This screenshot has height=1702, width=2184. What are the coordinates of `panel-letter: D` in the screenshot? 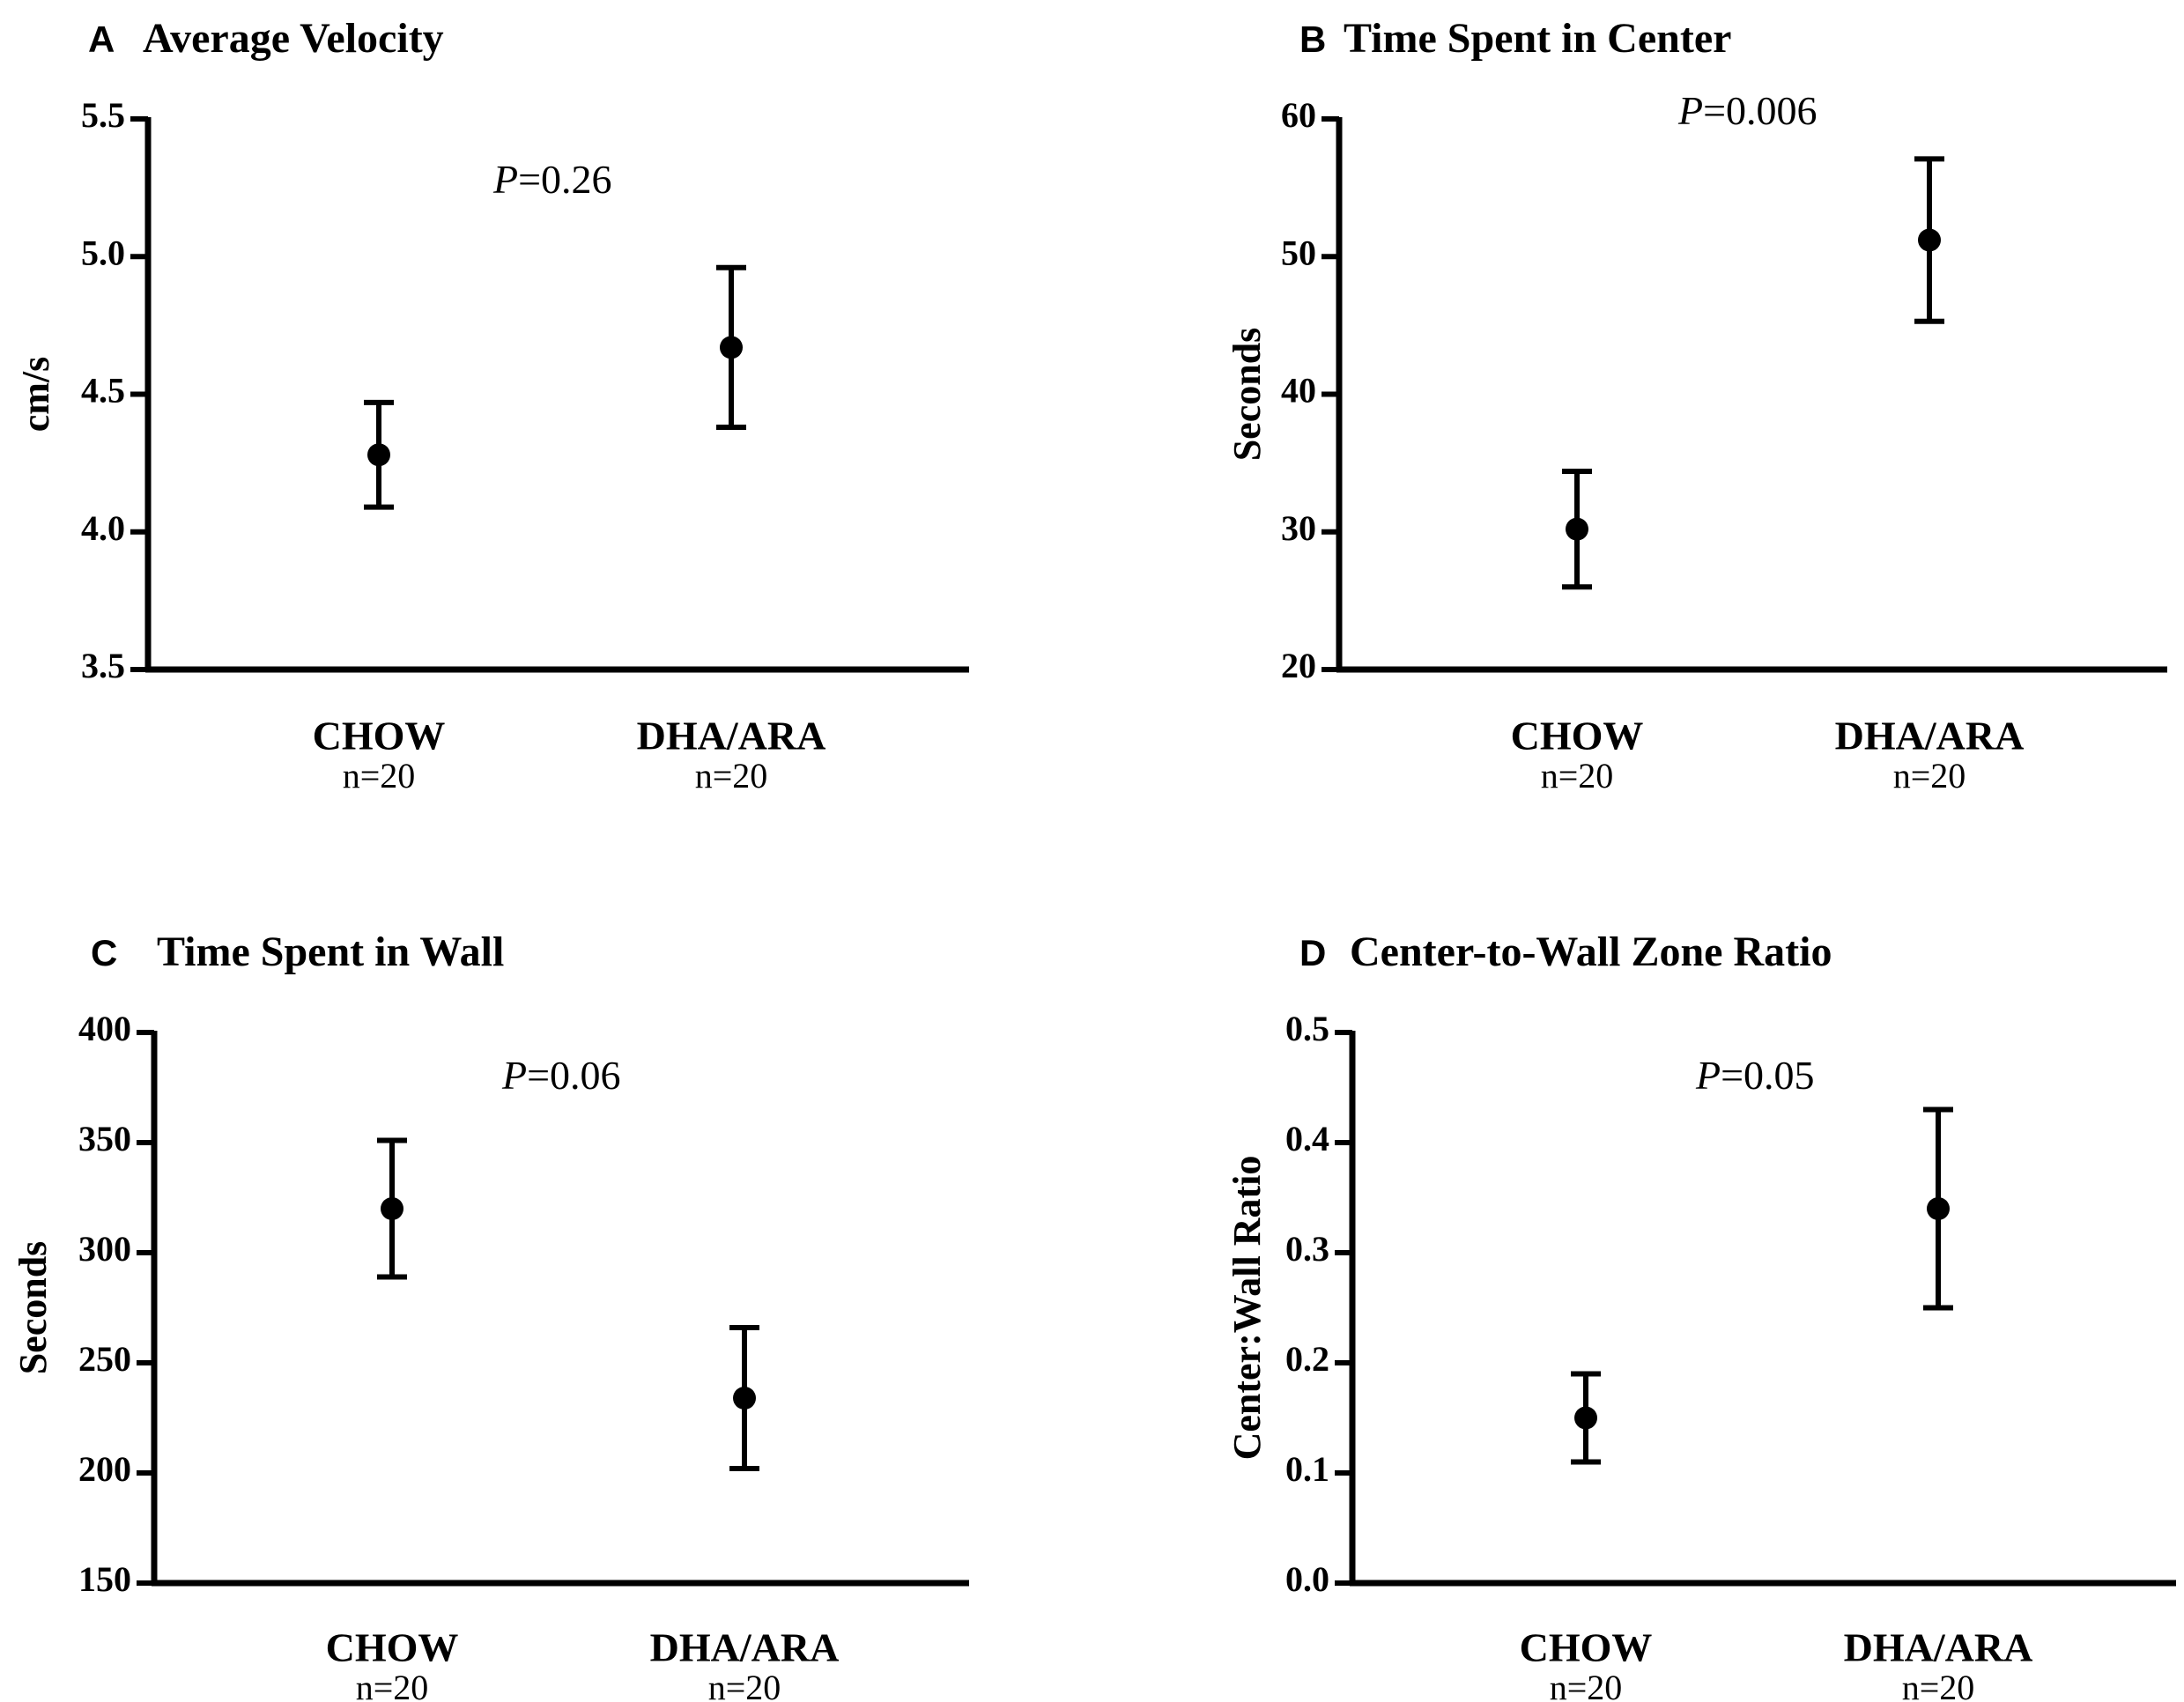 It's located at (1312, 952).